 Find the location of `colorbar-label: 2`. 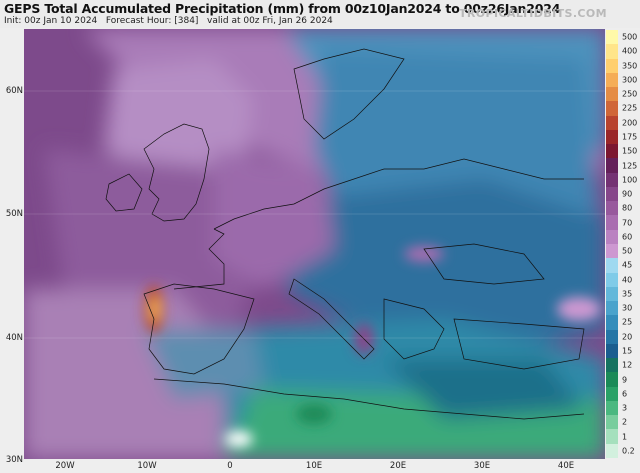

colorbar-label: 2 is located at coordinates (625, 422).